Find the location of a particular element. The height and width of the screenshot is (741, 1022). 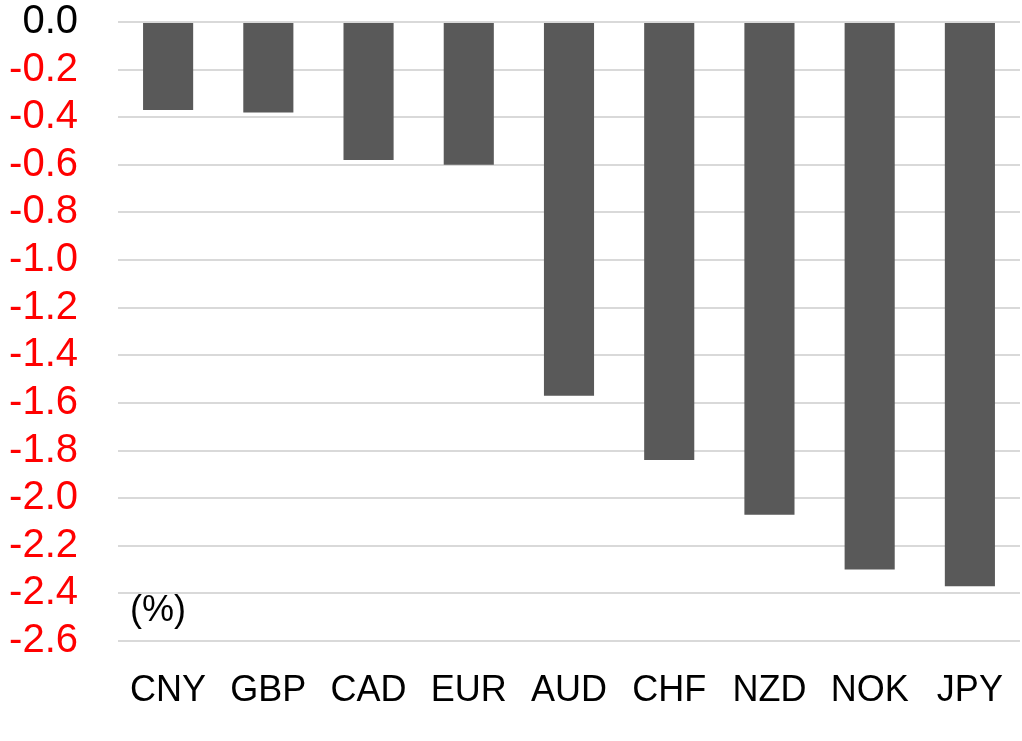

x-tick-label: GBP is located at coordinates (268, 688).